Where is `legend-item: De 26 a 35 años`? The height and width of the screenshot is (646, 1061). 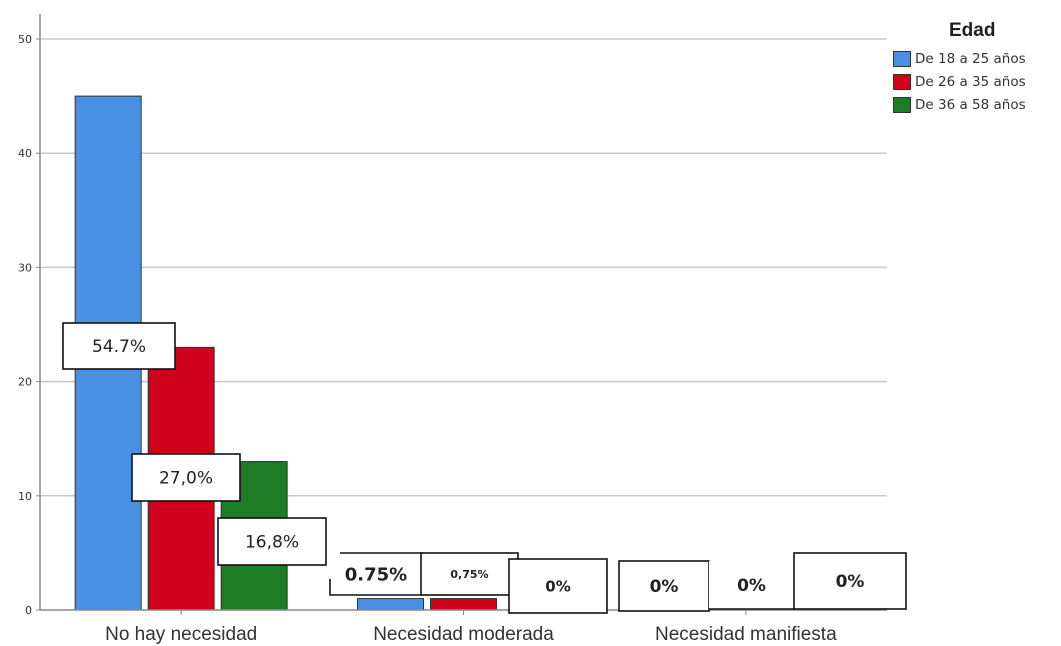
legend-item: De 26 a 35 años is located at coordinates (975, 81).